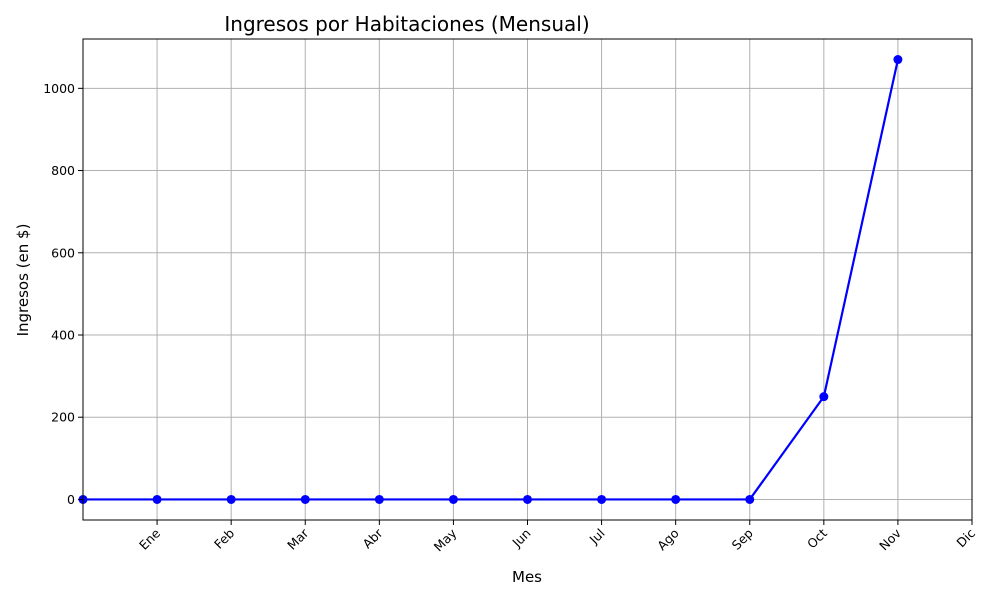  What do you see at coordinates (71, 499) in the screenshot?
I see `y-tick-label: 0` at bounding box center [71, 499].